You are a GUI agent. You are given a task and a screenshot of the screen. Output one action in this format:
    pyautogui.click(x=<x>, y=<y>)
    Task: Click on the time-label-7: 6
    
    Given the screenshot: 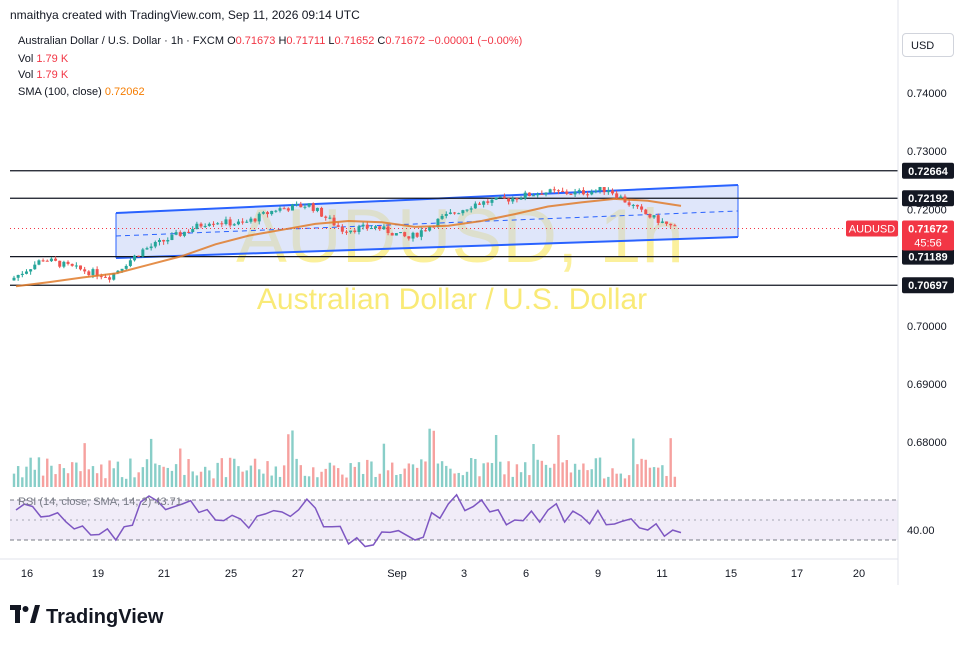 What is the action you would take?
    pyautogui.click(x=526, y=574)
    